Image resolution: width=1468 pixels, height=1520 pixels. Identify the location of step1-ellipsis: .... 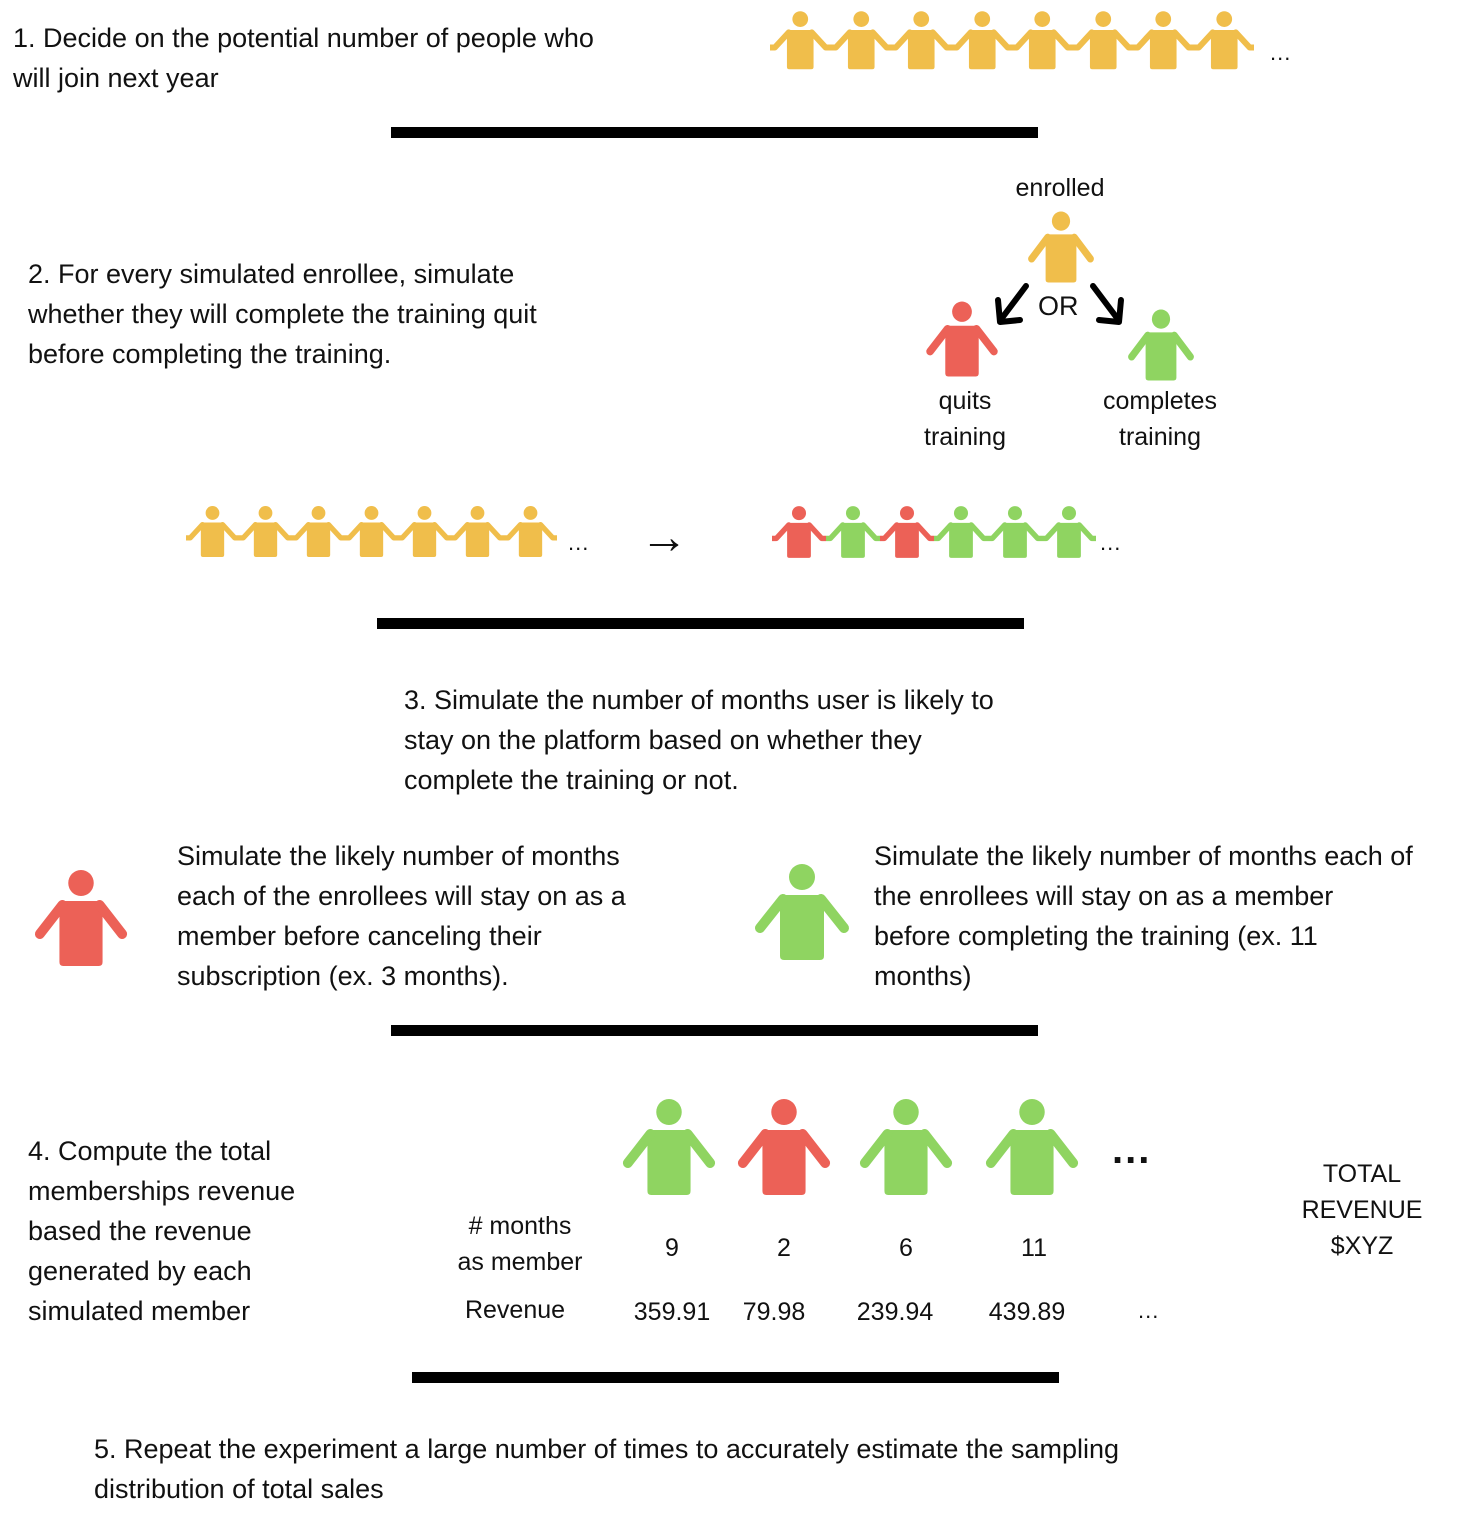
(1281, 52).